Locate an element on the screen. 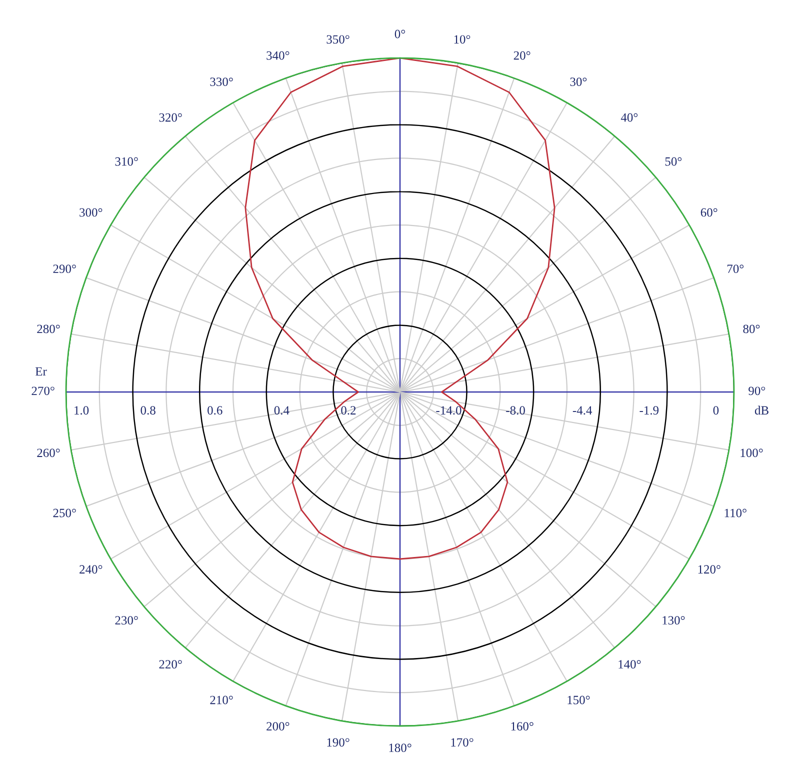  spoke-label: 190° is located at coordinates (338, 742).